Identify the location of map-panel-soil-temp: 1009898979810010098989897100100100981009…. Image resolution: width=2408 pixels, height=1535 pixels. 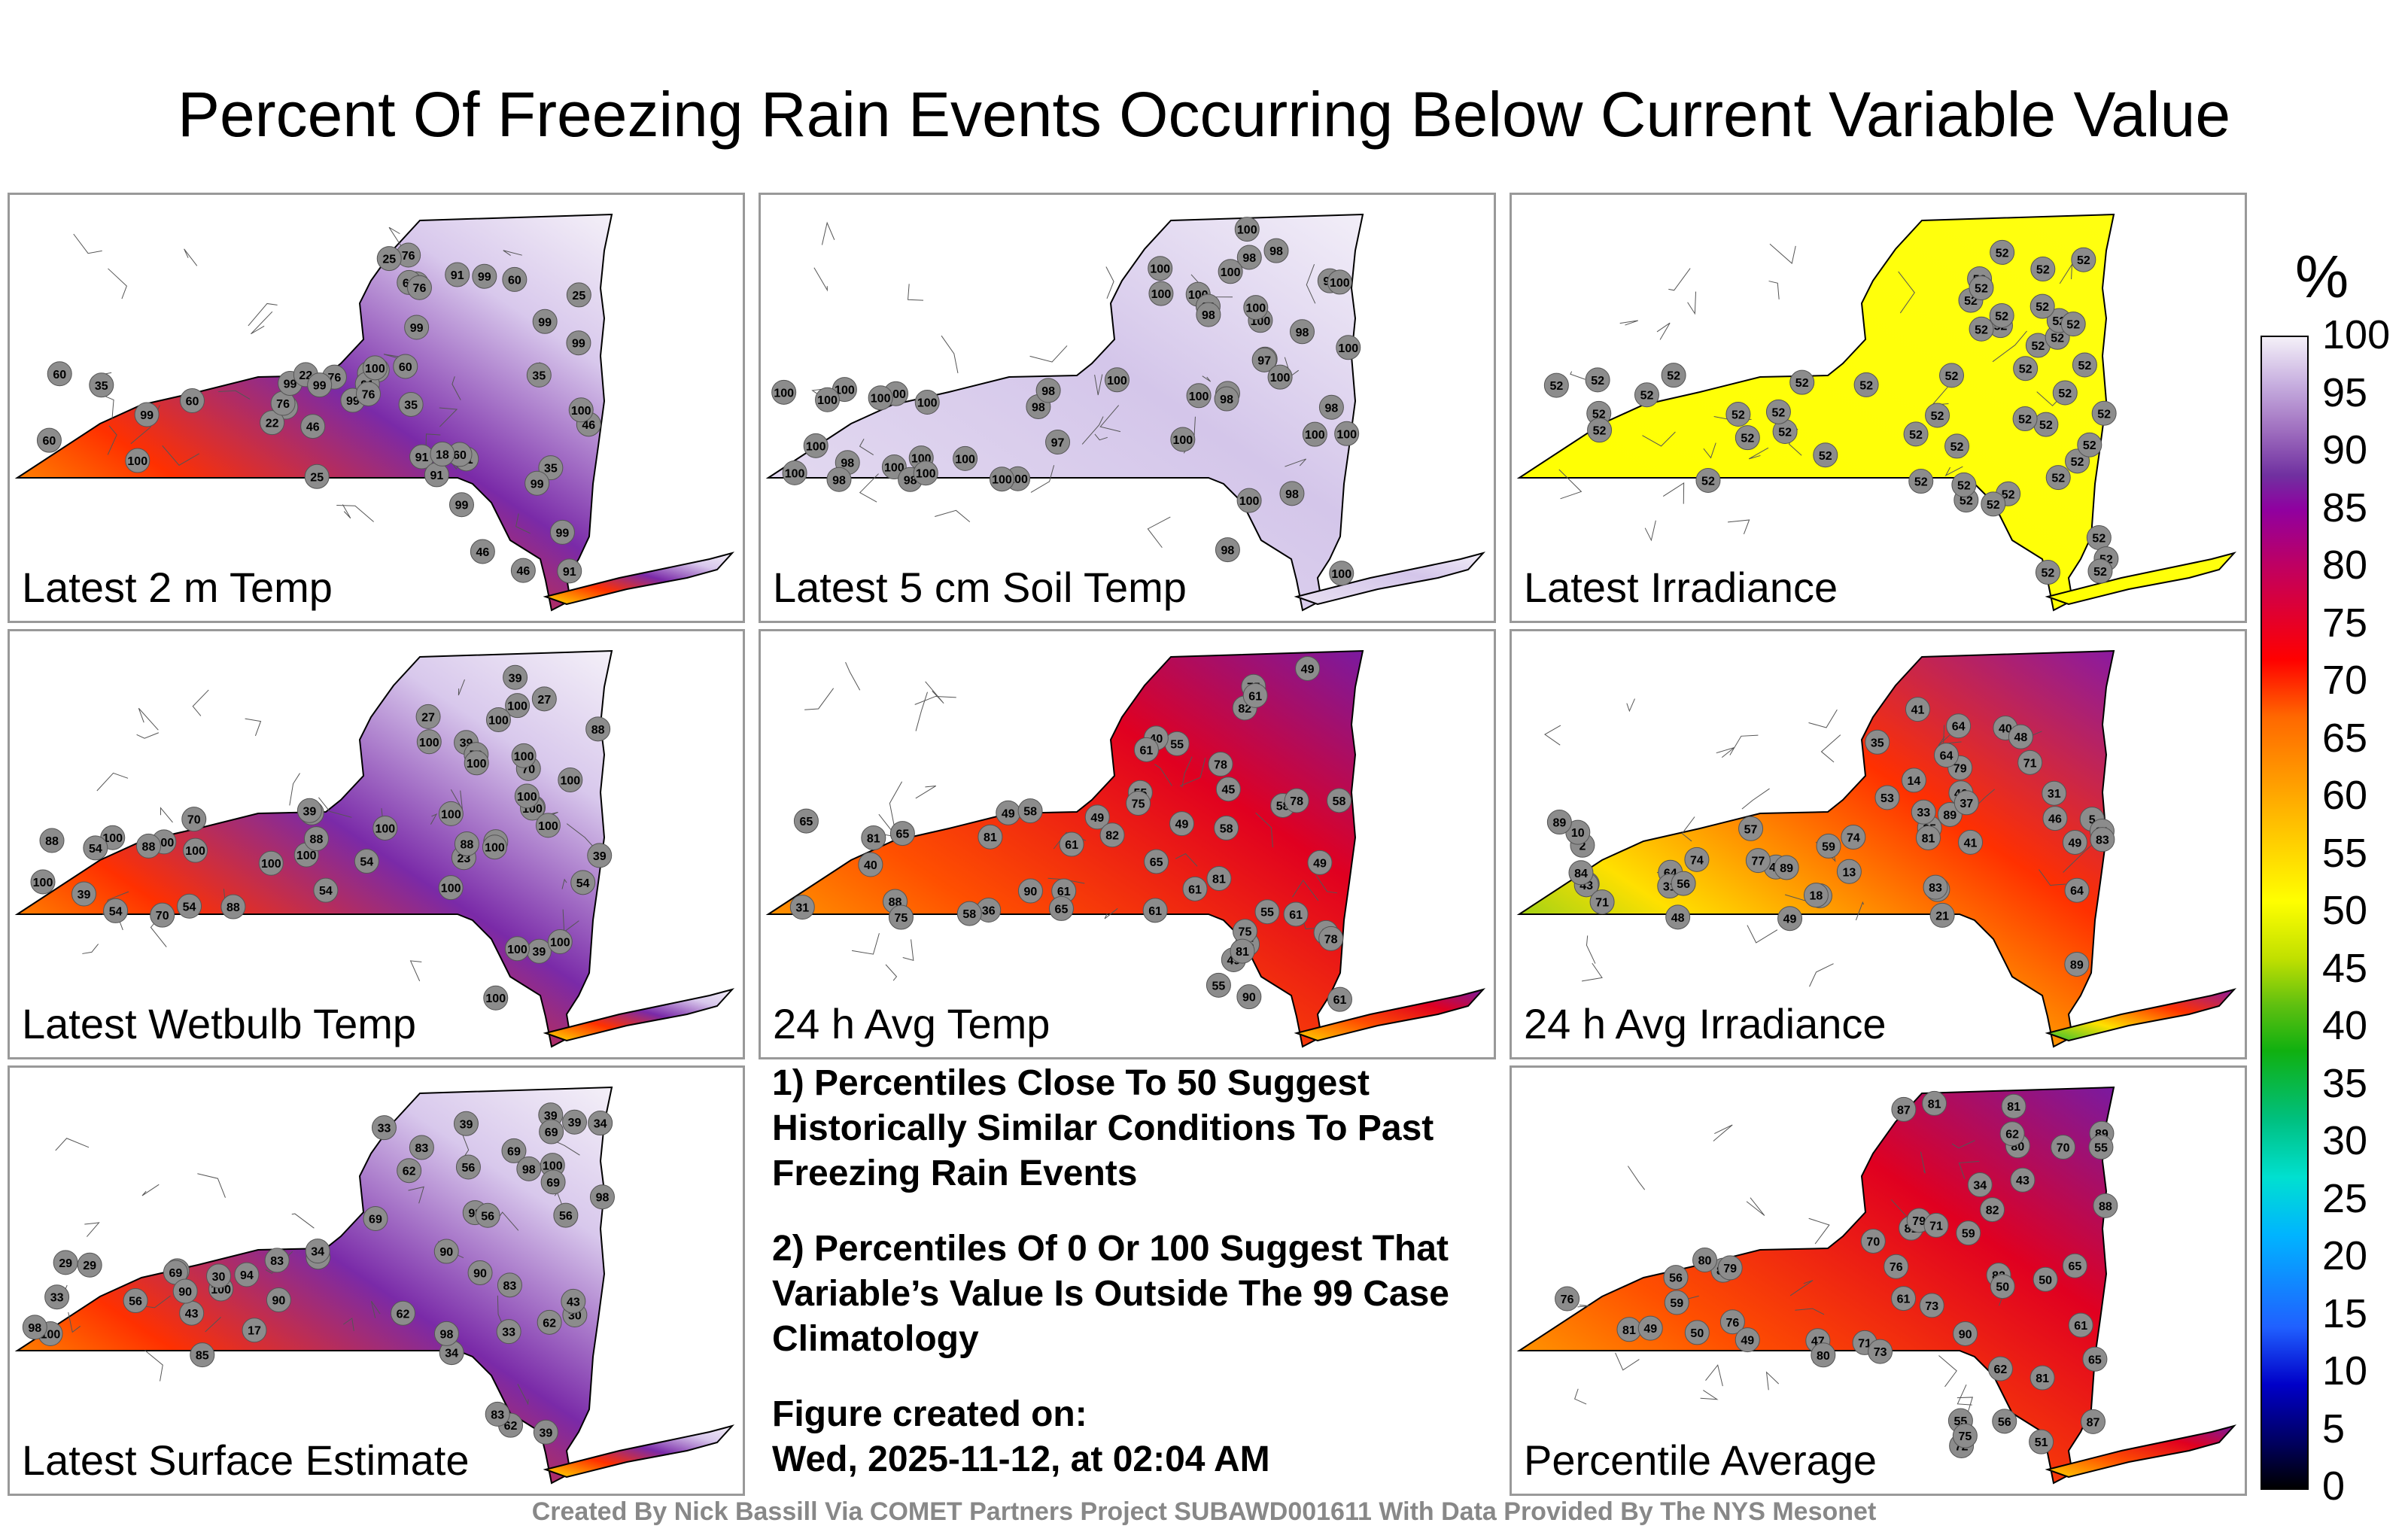
(1127, 408).